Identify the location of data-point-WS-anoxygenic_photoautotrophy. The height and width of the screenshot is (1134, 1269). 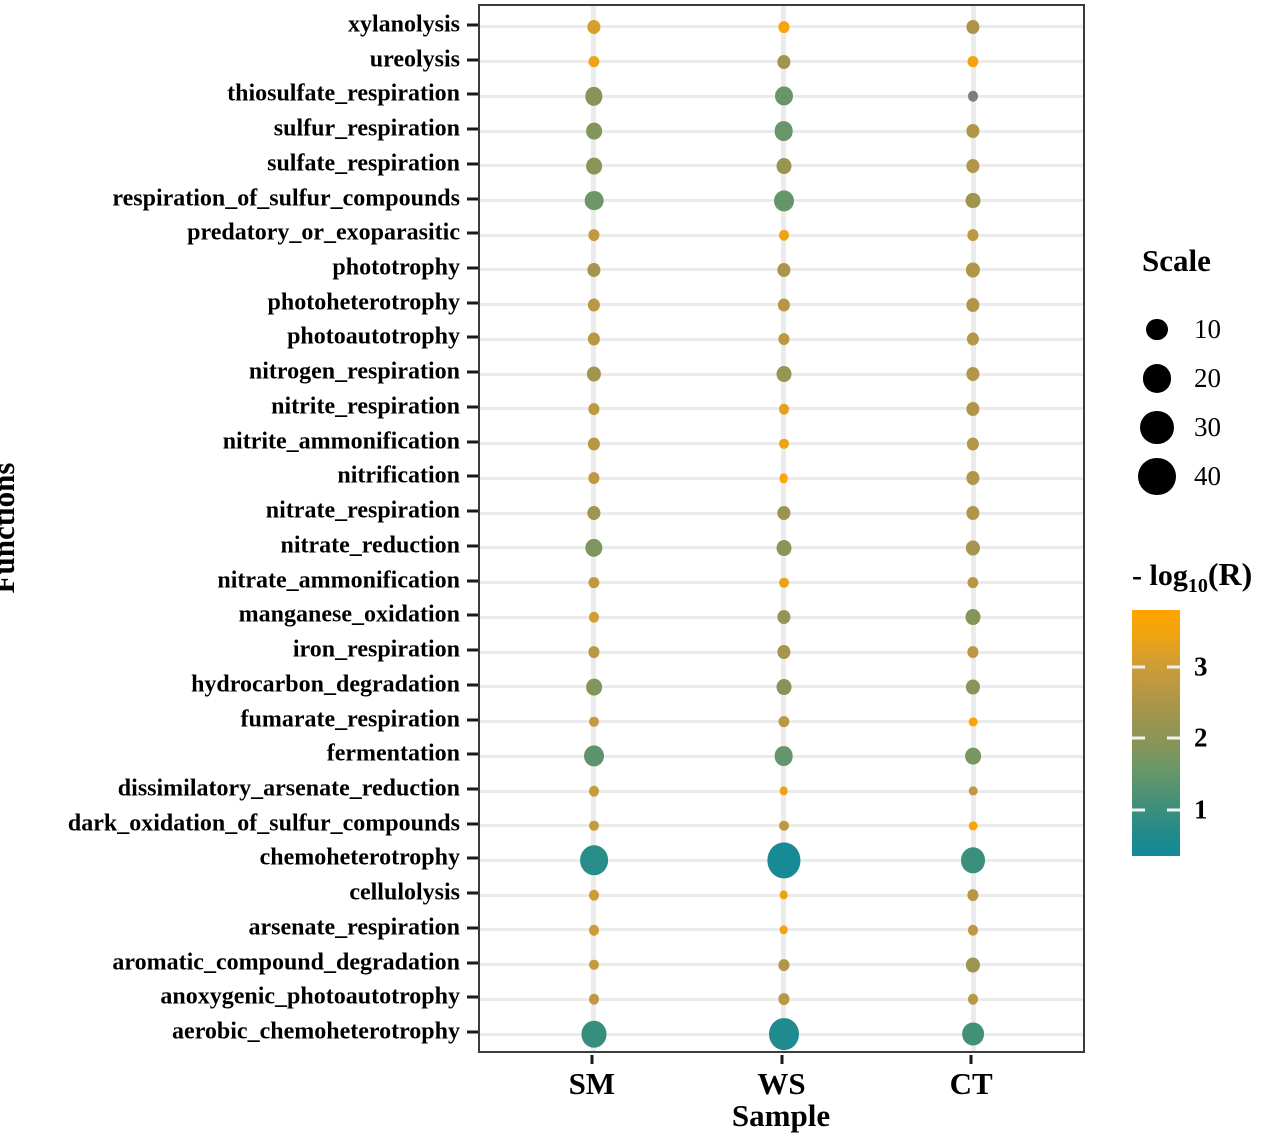
(783, 999).